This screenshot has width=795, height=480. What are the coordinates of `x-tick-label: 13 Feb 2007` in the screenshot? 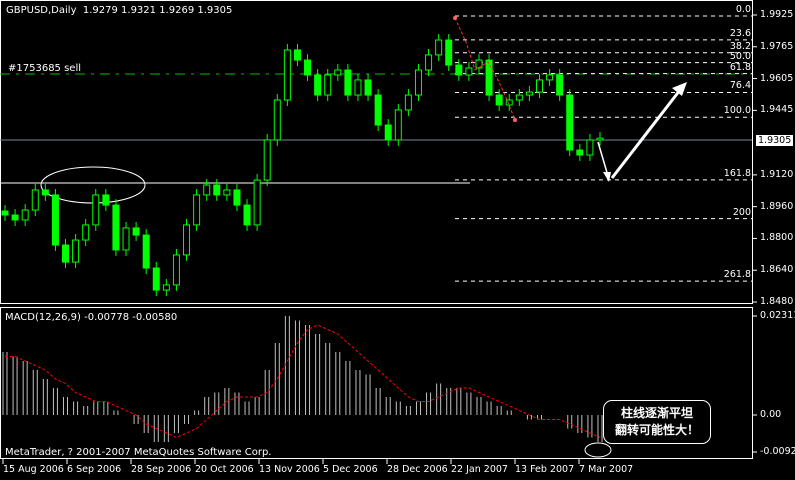 It's located at (545, 469).